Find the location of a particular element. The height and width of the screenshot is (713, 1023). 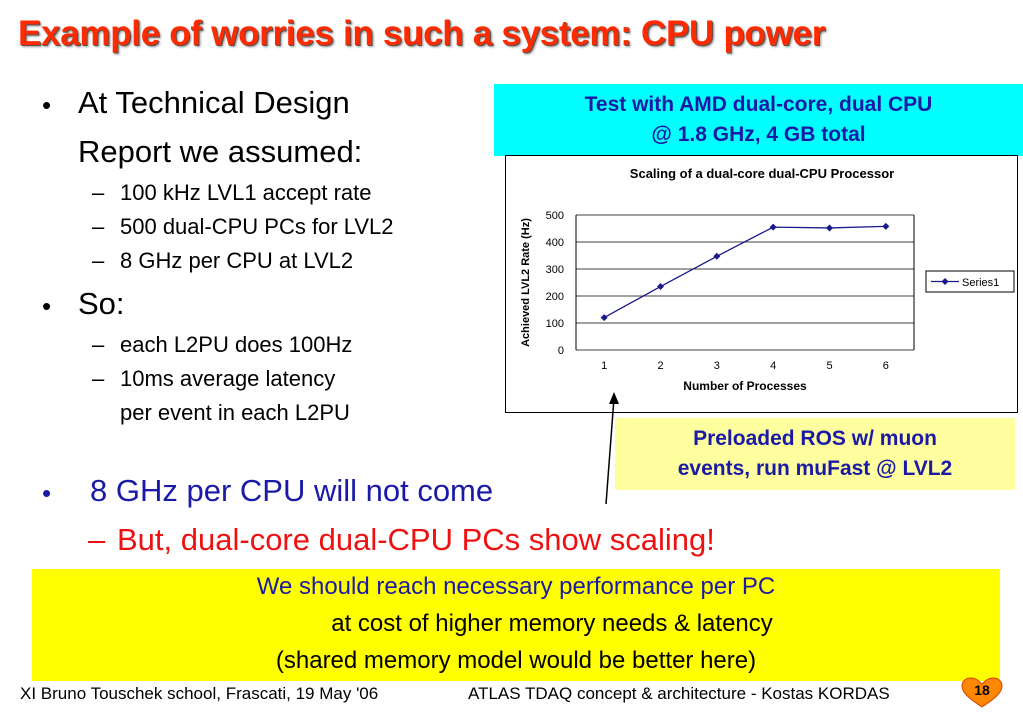

x-tick-label: 2 is located at coordinates (660, 366).